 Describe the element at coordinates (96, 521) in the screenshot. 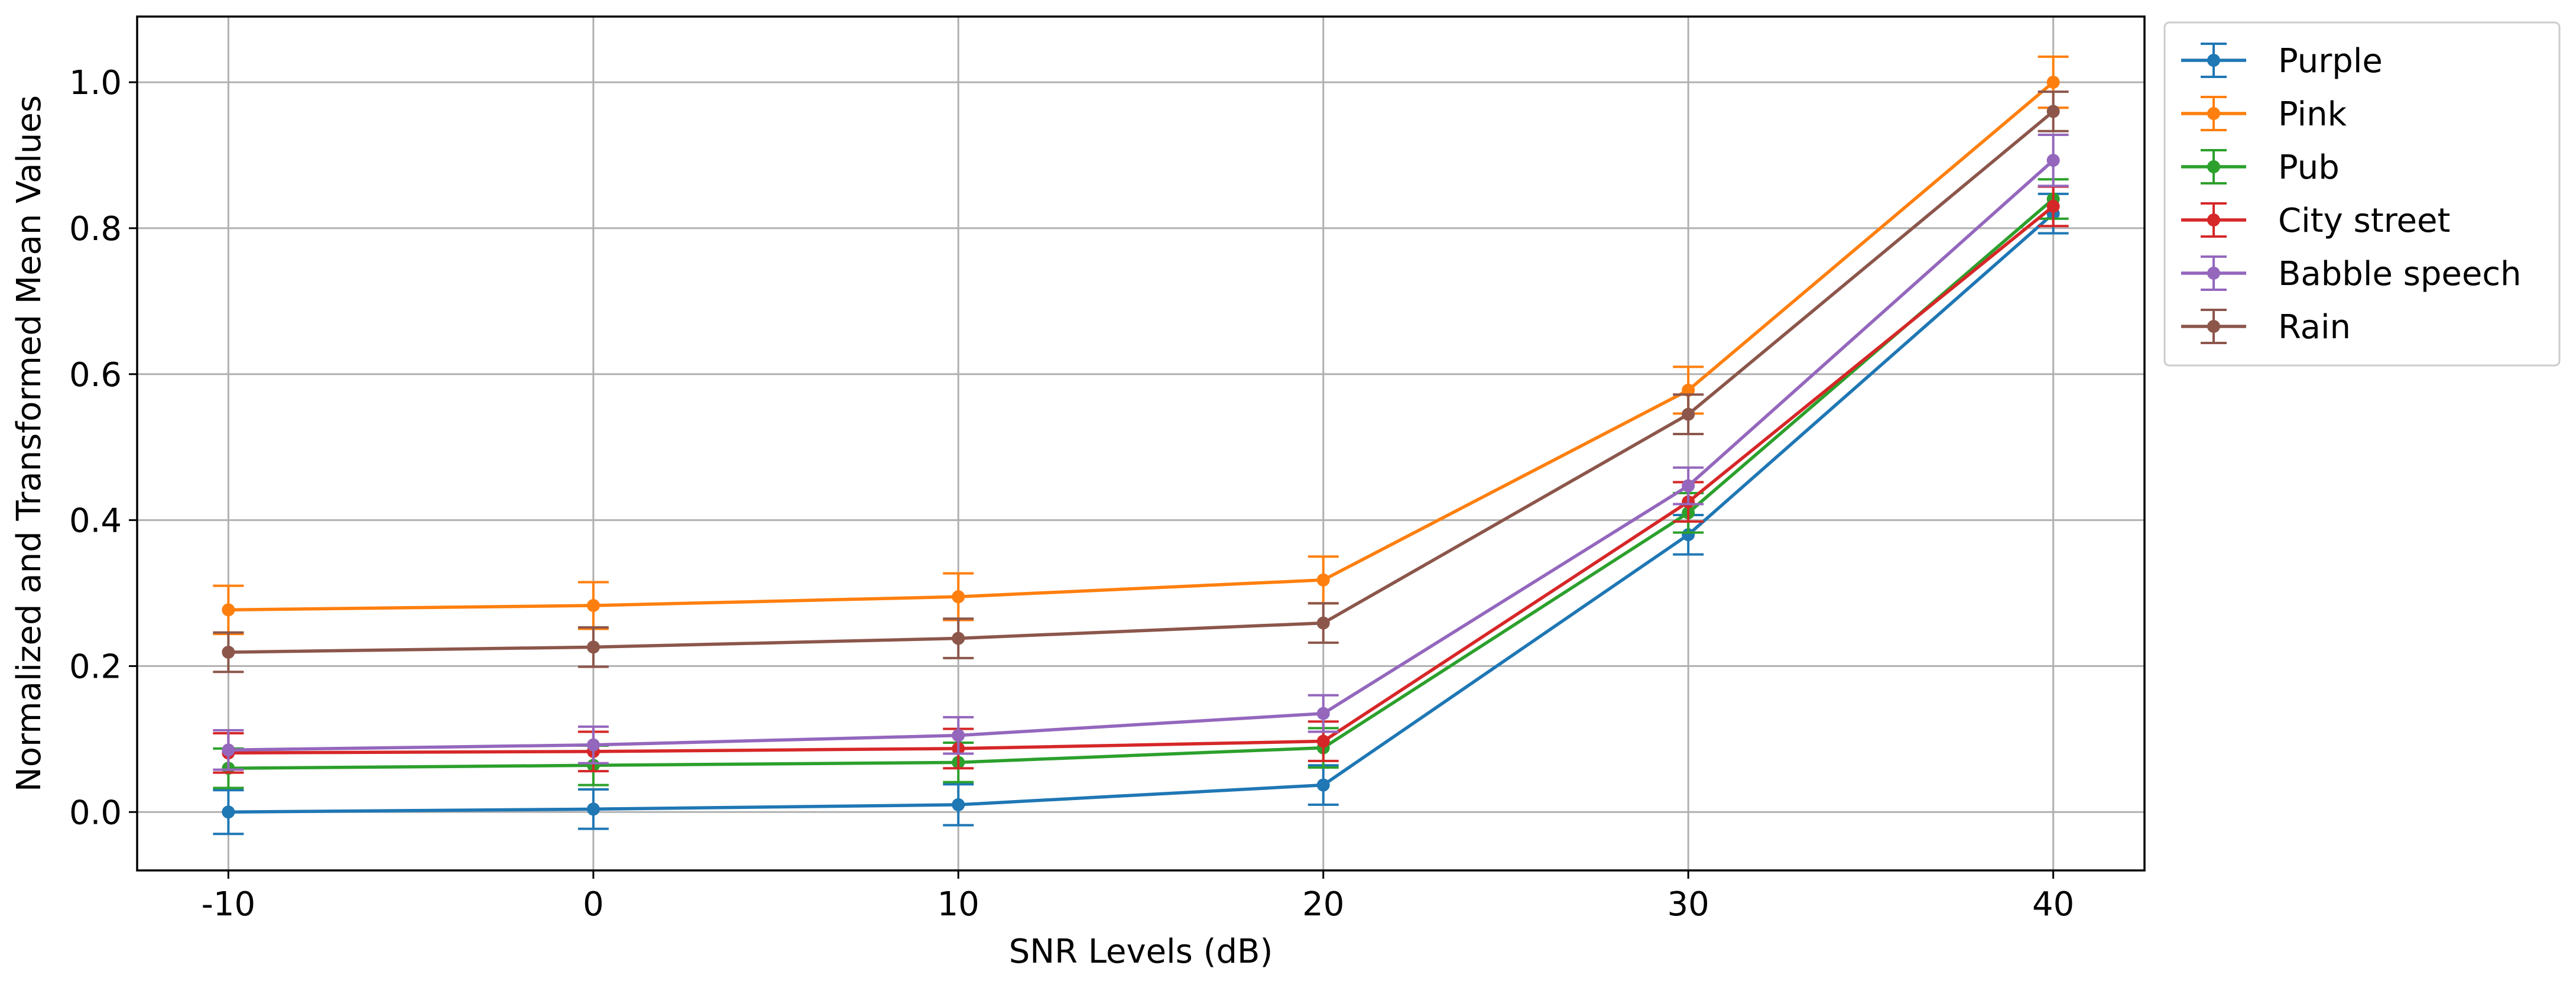

I see `y-tick-label: 0.4` at that location.